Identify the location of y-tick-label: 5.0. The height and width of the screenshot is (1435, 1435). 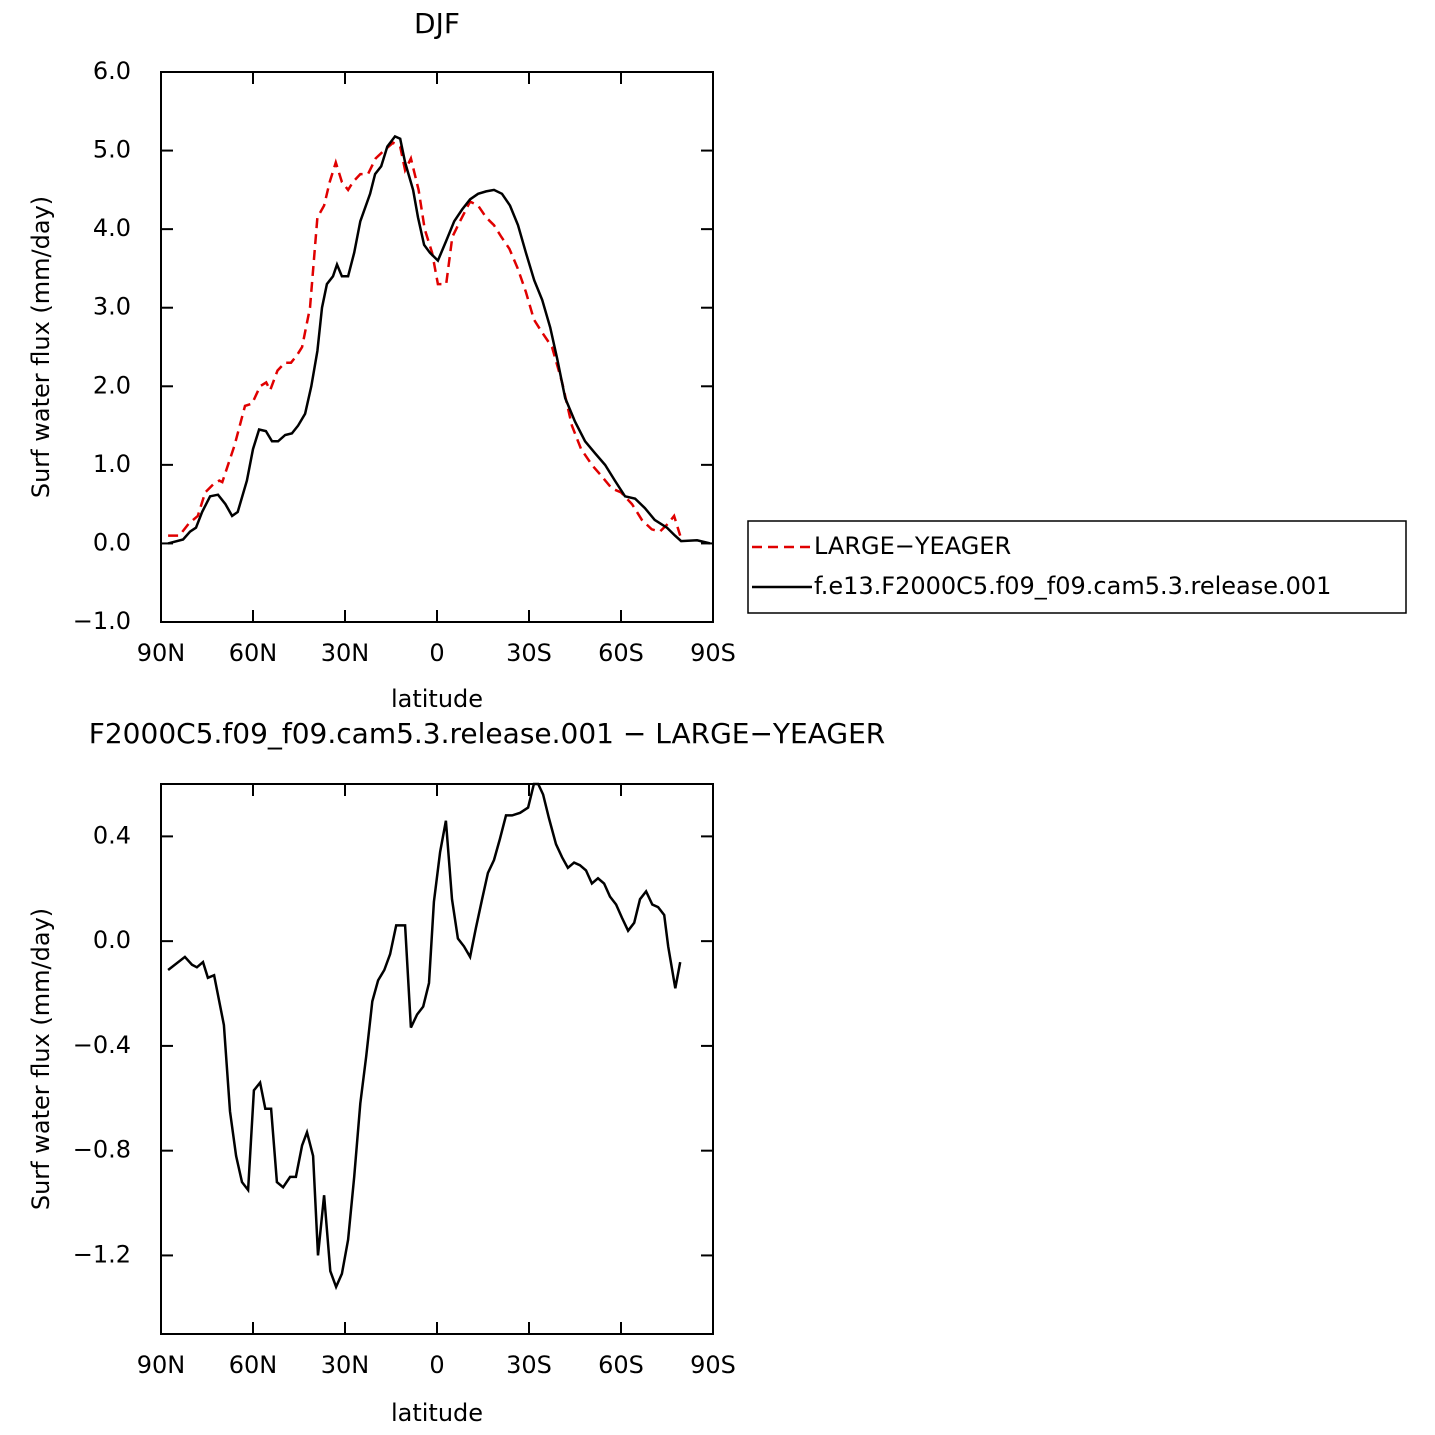
(112, 150).